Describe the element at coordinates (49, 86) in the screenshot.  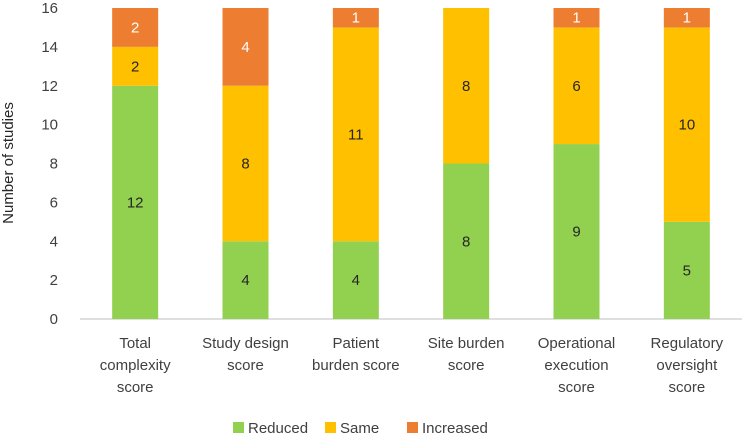
I see `y-tick-label: 12` at that location.